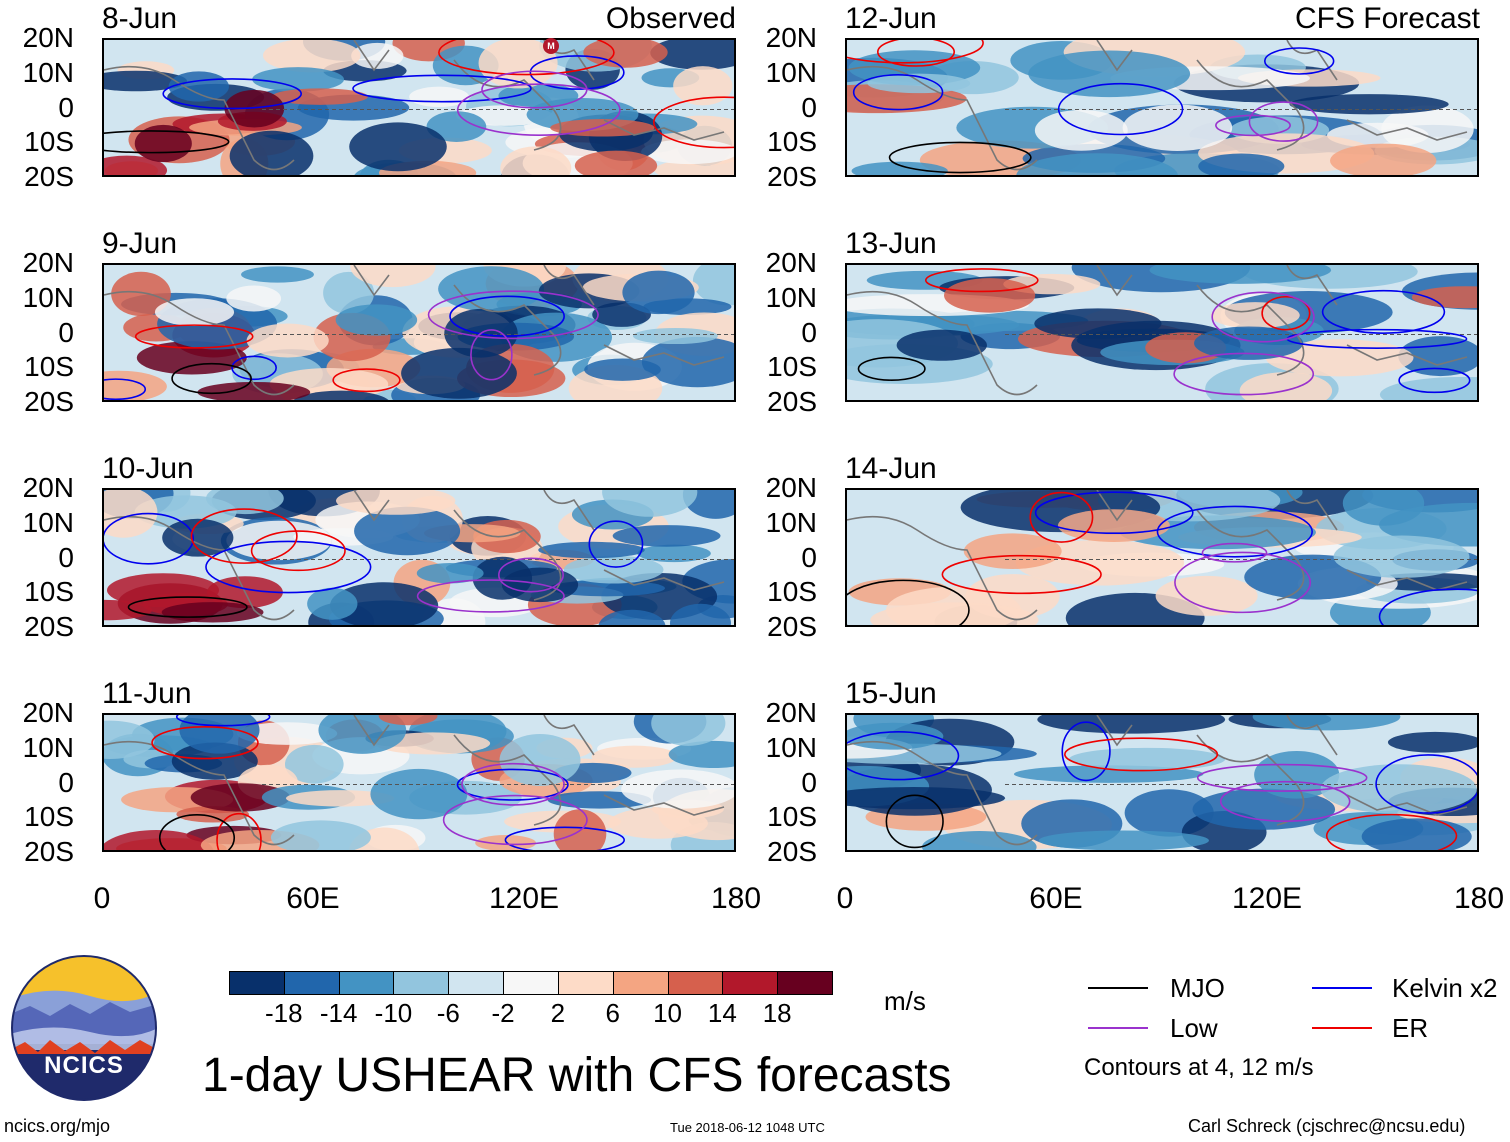 Image resolution: width=1510 pixels, height=1142 pixels. I want to click on x-tick-right-60e: 60E, so click(1056, 898).